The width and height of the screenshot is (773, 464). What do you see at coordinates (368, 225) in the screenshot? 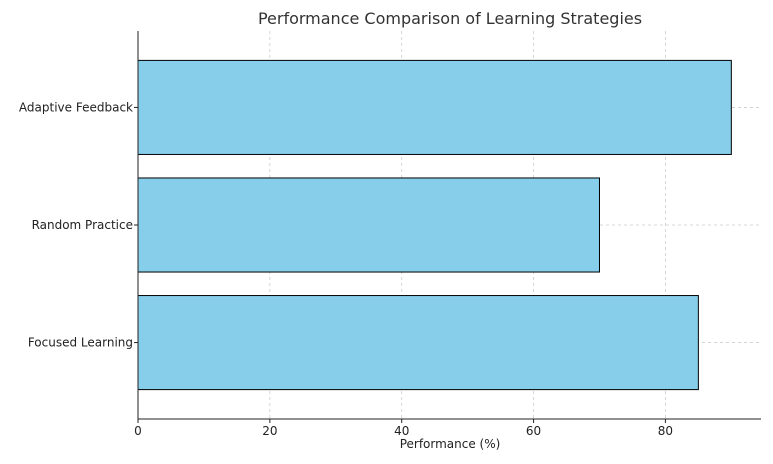
I see `bar` at bounding box center [368, 225].